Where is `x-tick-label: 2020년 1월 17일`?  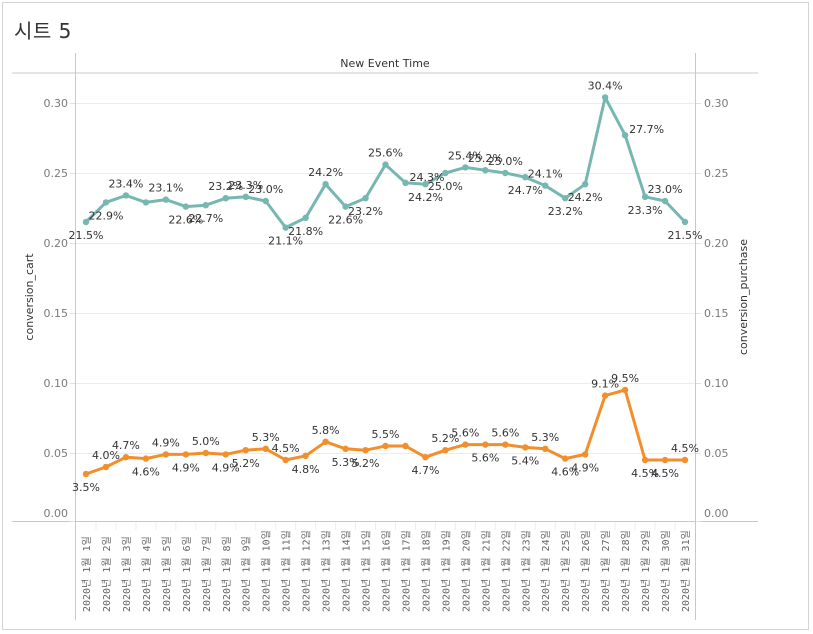
x-tick-label: 2020년 1월 17일 is located at coordinates (406, 571).